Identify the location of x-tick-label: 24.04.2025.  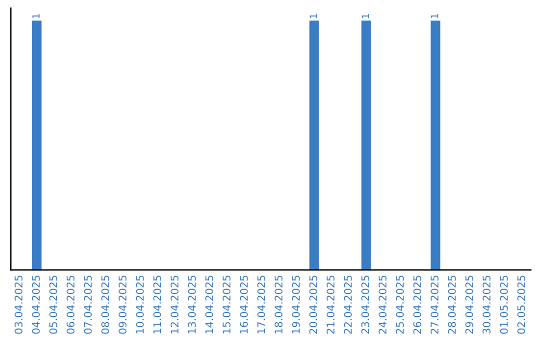
(382, 305).